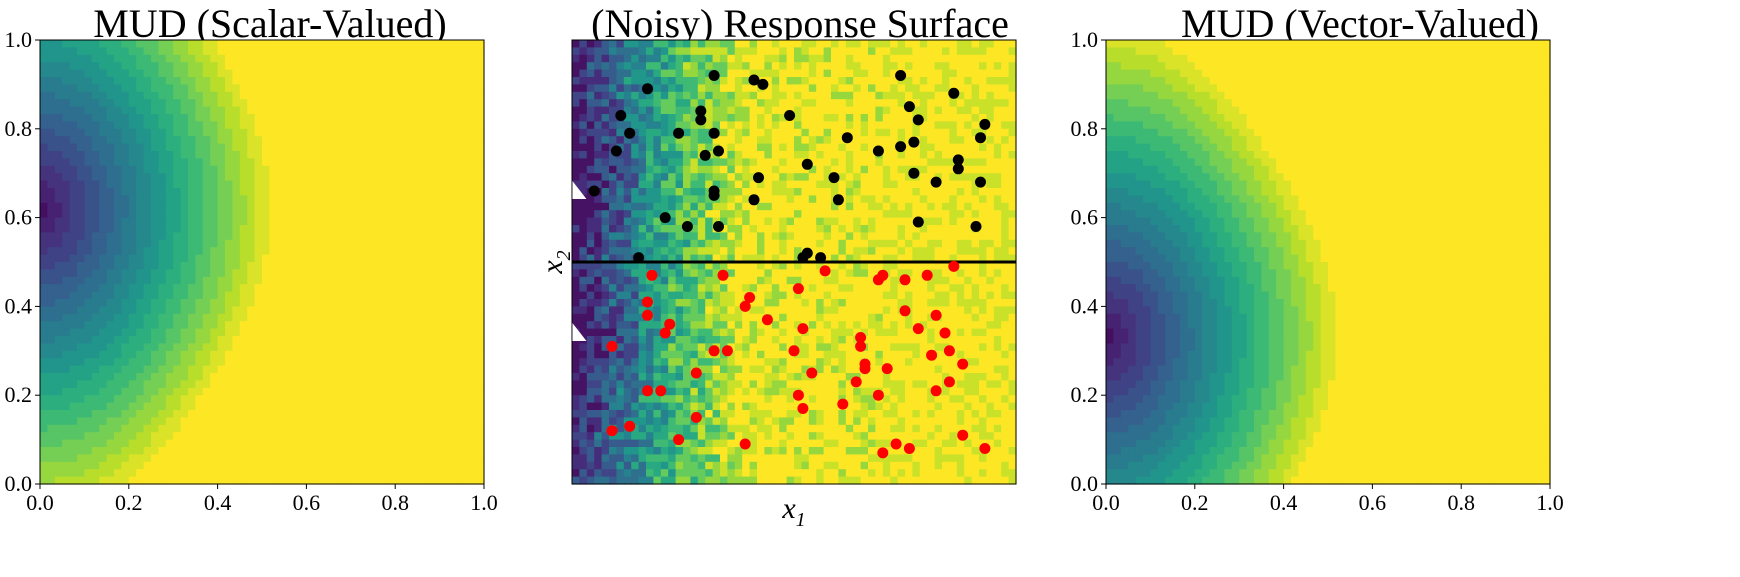 Image resolution: width=1740 pixels, height=577 pixels. What do you see at coordinates (218, 502) in the screenshot?
I see `scalar-mud-xtick-label: 0.4` at bounding box center [218, 502].